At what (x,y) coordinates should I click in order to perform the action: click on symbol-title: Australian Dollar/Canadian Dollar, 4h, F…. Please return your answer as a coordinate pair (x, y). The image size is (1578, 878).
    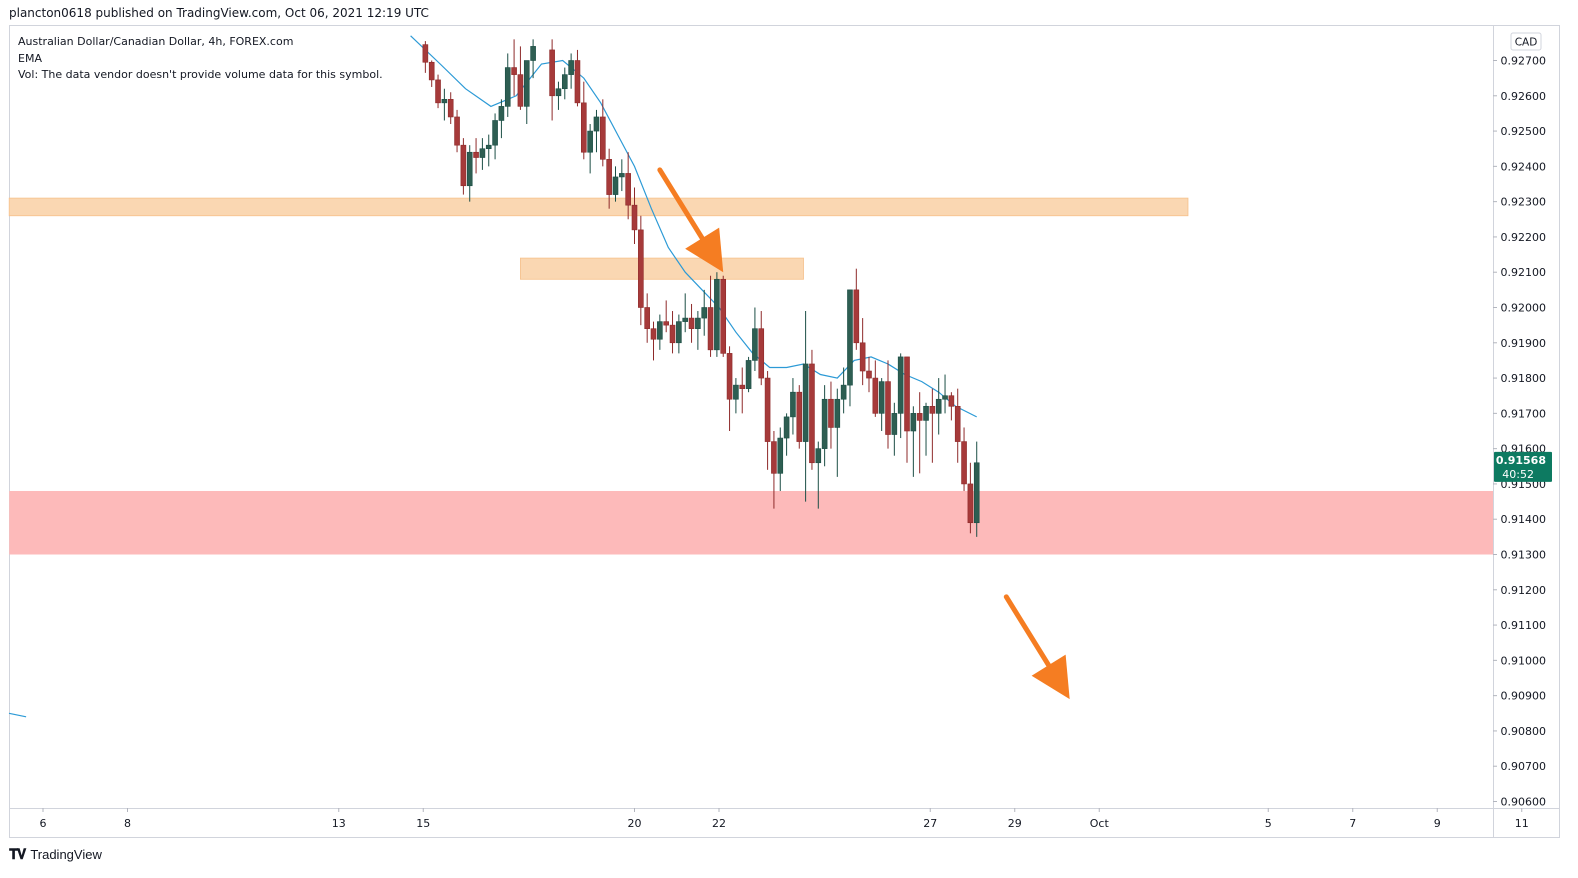
    Looking at the image, I should click on (156, 41).